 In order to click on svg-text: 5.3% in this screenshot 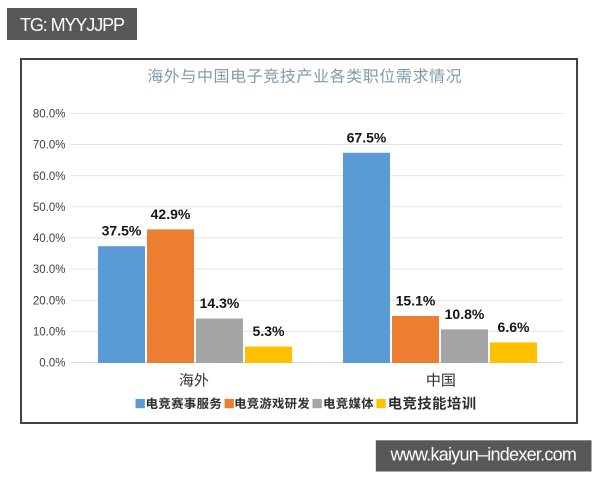, I will do `click(269, 331)`.